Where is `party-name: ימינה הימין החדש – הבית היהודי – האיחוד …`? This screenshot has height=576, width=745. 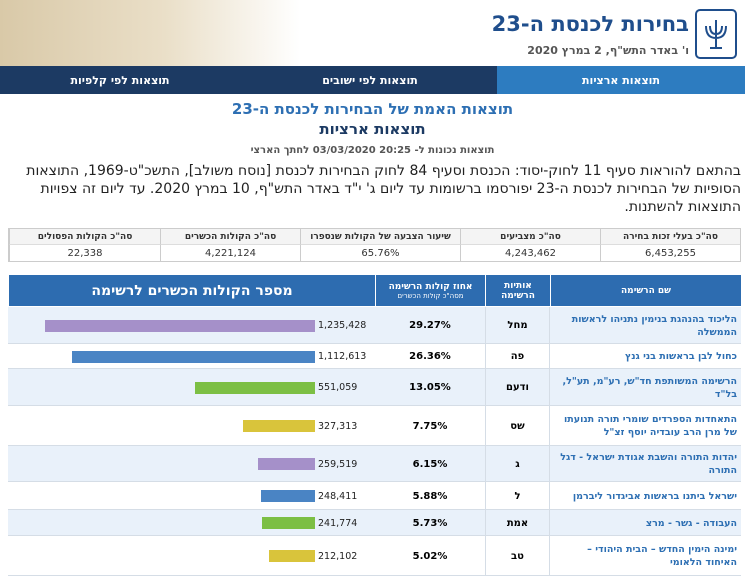 party-name: ימינה הימין החדש – הבית היהודי – האיחוד … is located at coordinates (662, 556).